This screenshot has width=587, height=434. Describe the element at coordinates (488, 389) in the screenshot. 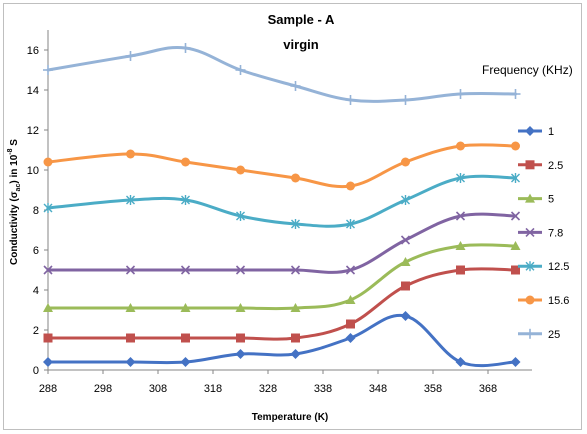

I see `x-tick-label: 368` at that location.